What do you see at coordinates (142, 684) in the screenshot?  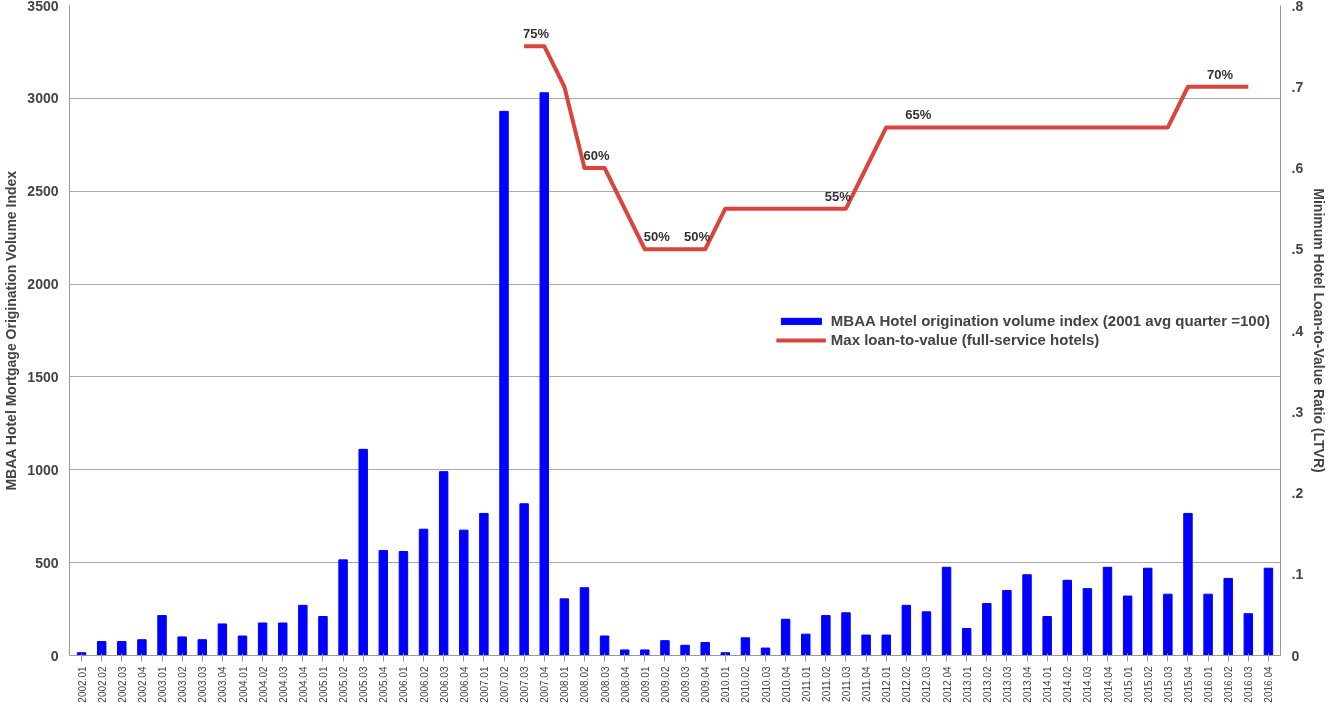 I see `x-tick-label: 2002.04` at bounding box center [142, 684].